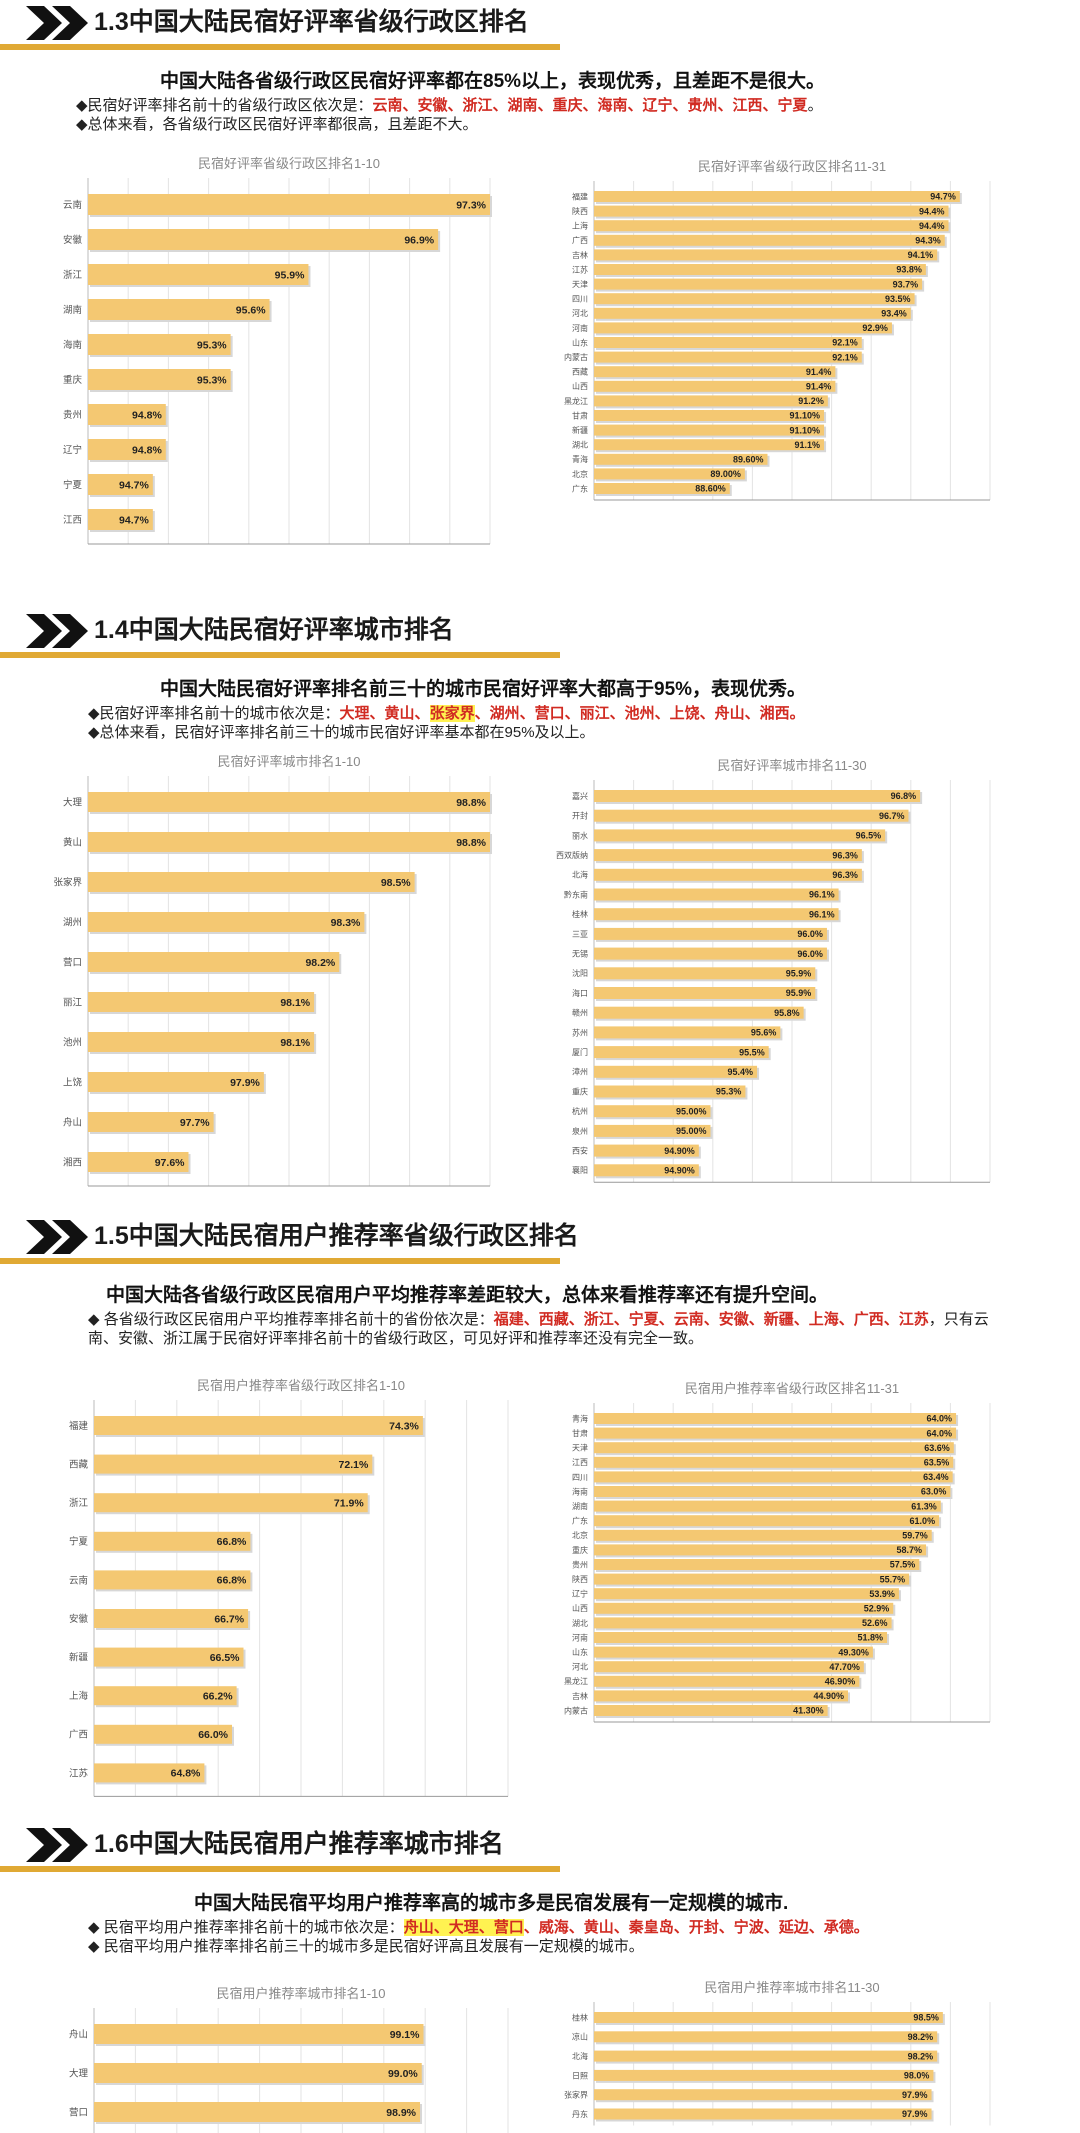 The height and width of the screenshot is (2133, 1080). I want to click on value-label: 92.9%, so click(875, 328).